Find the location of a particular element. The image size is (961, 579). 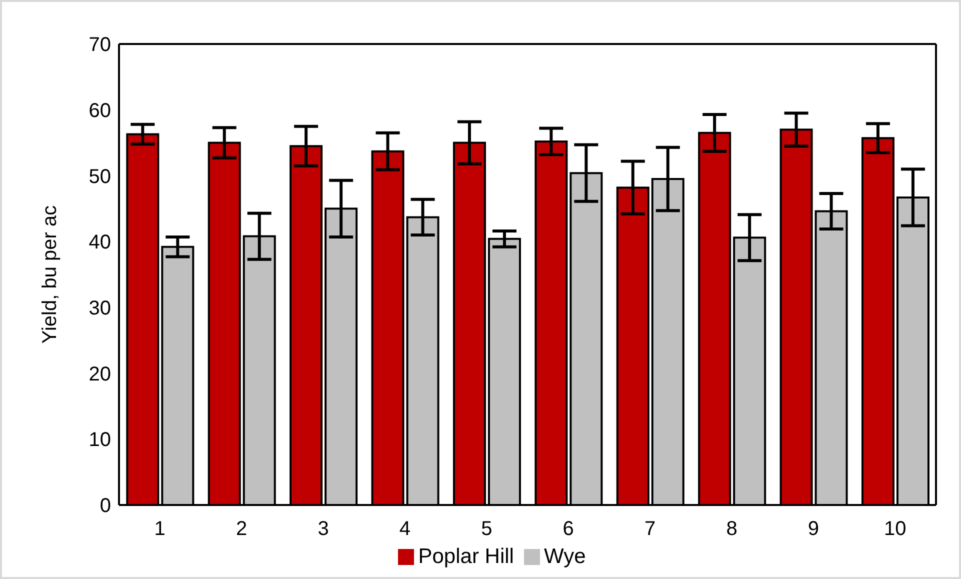

y-tick-label: 50 is located at coordinates (99, 177).